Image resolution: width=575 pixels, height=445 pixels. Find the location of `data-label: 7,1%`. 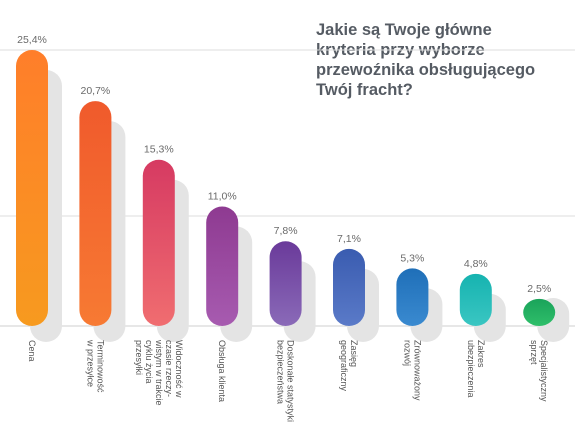

data-label: 7,1% is located at coordinates (349, 239).